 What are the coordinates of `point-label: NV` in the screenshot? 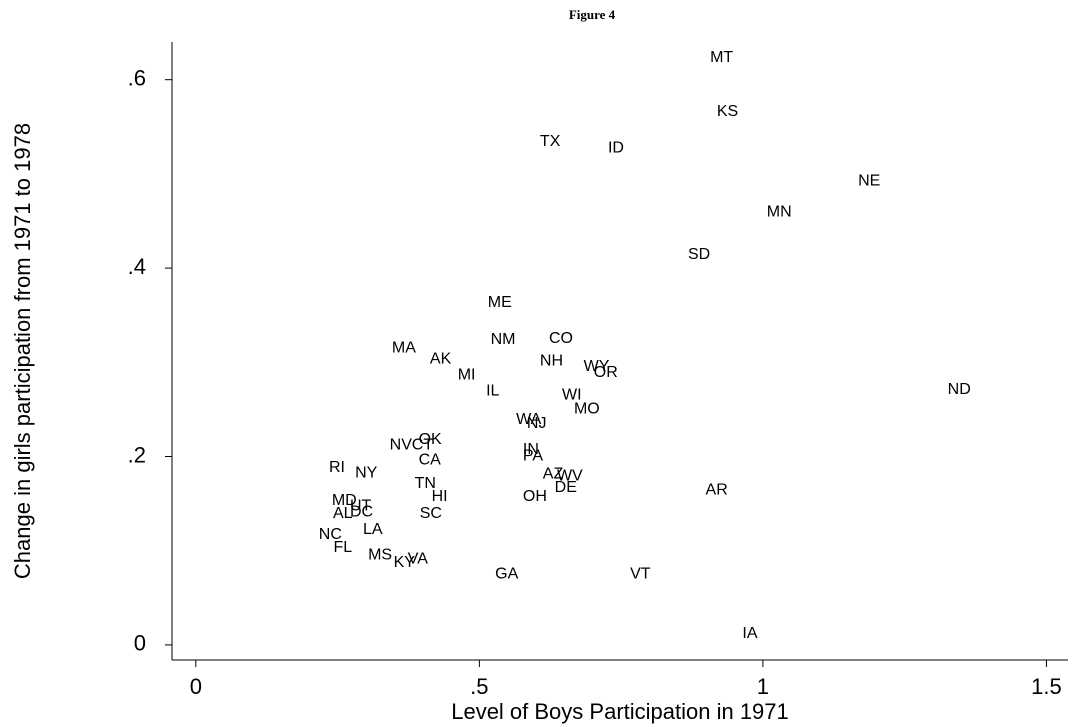 It's located at (401, 444).